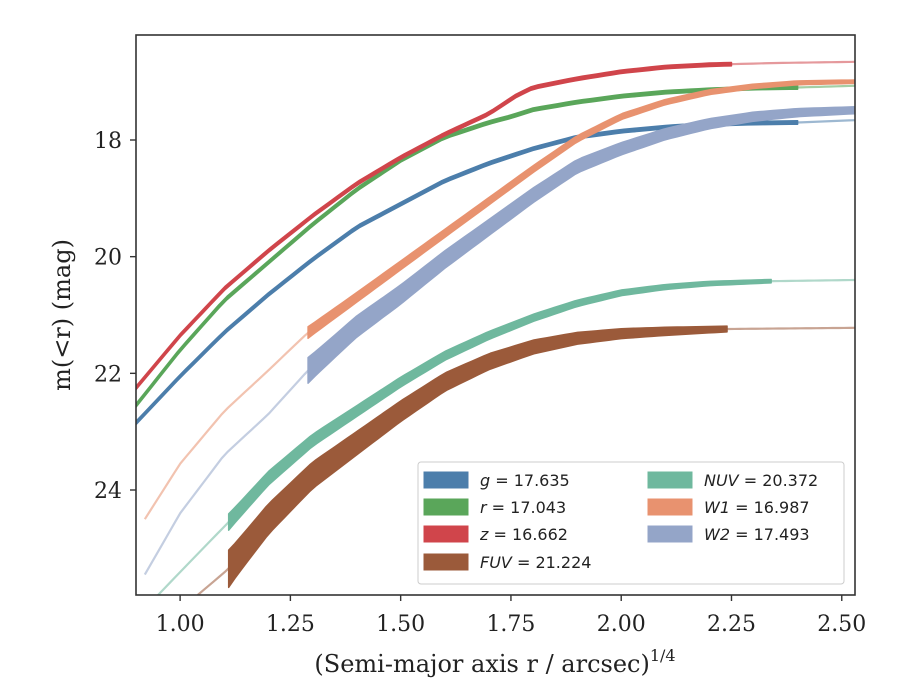 Image resolution: width=900 pixels, height=700 pixels. What do you see at coordinates (108, 141) in the screenshot?
I see `y-tick-label: 18` at bounding box center [108, 141].